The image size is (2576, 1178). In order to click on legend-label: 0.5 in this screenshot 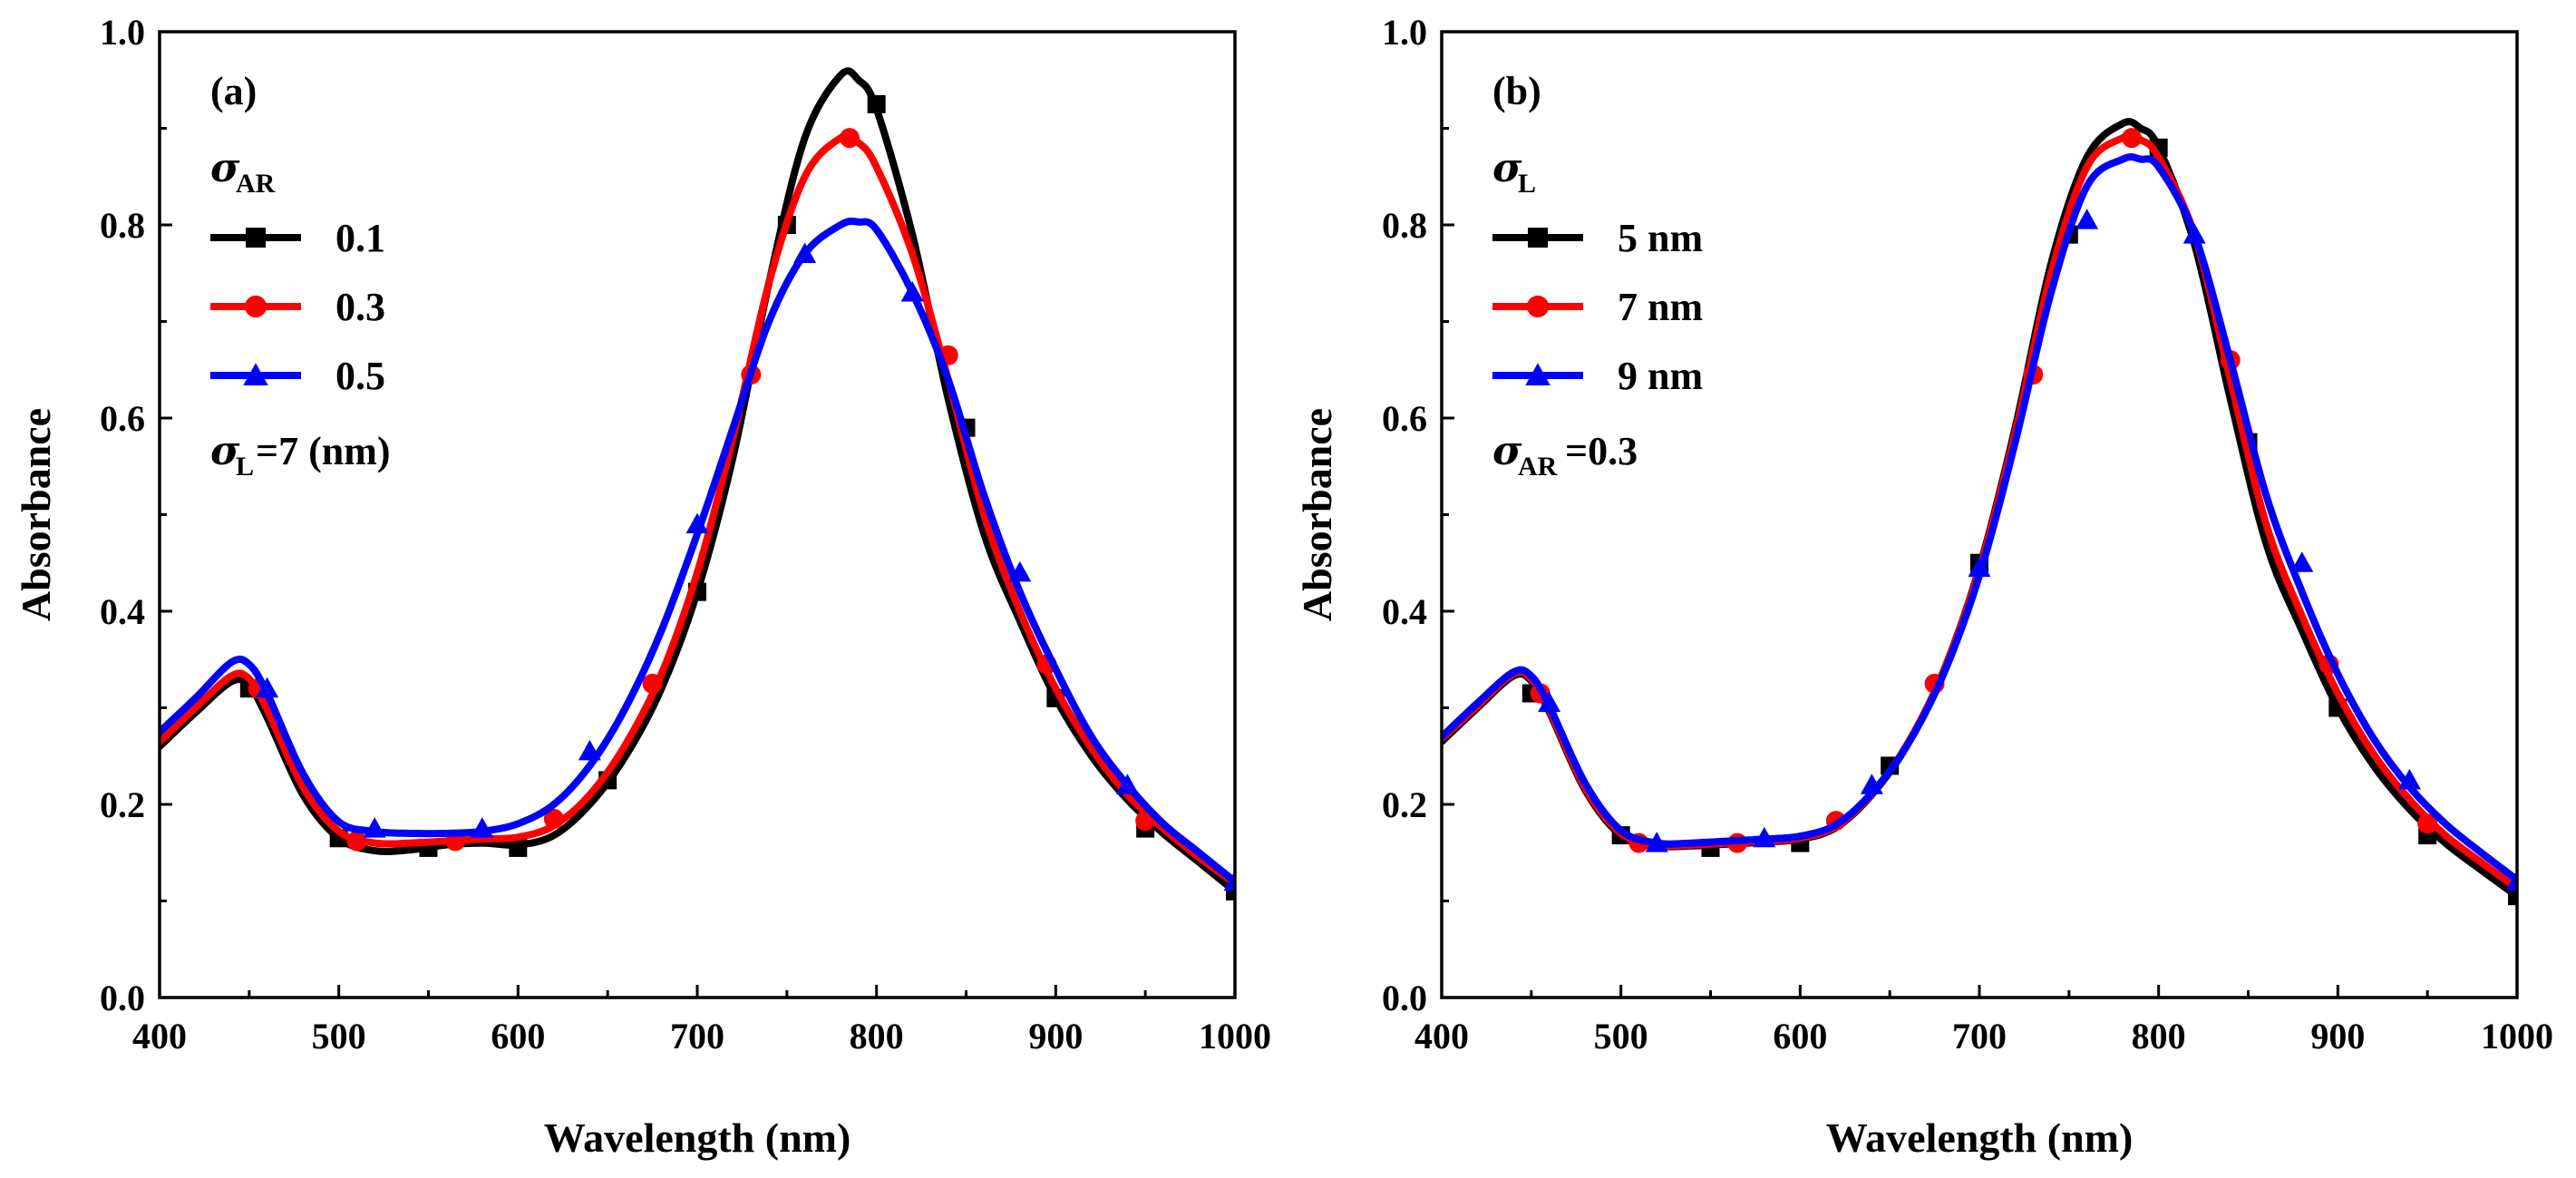, I will do `click(360, 376)`.